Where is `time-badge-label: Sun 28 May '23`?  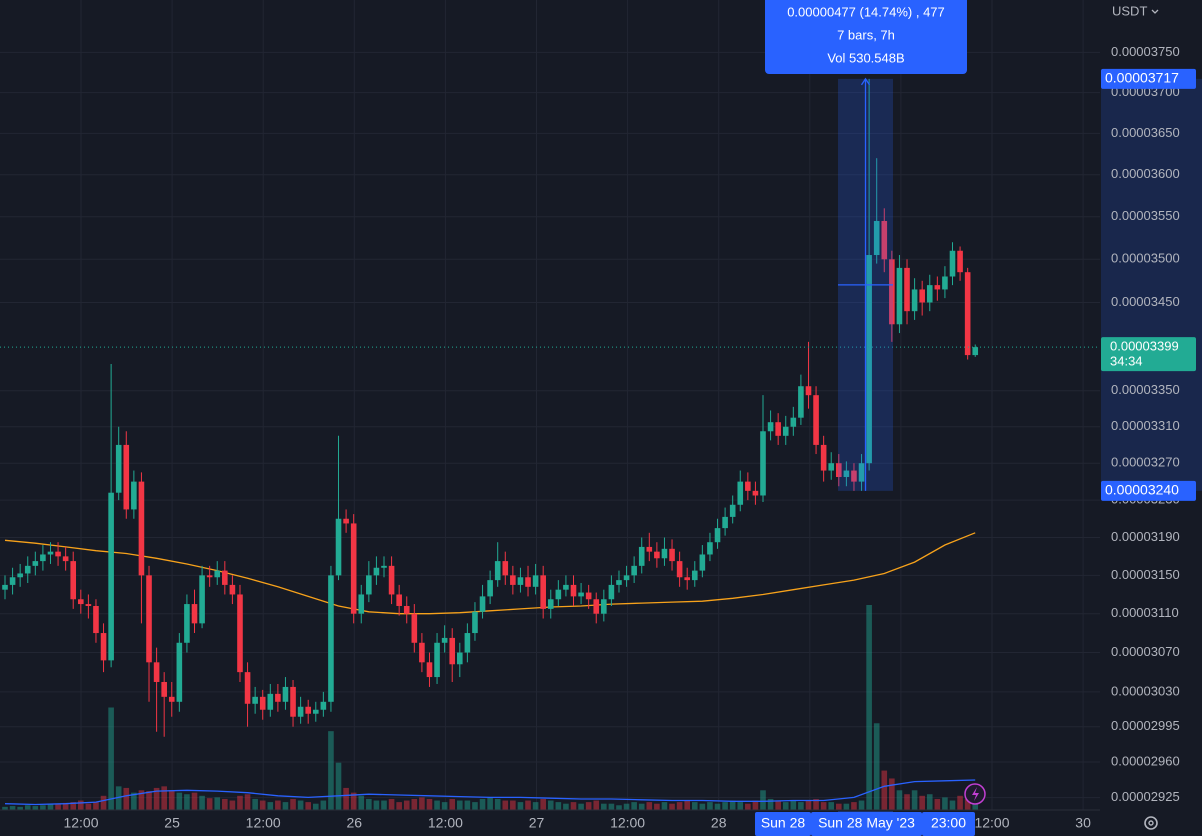 time-badge-label: Sun 28 May '23 is located at coordinates (866, 823).